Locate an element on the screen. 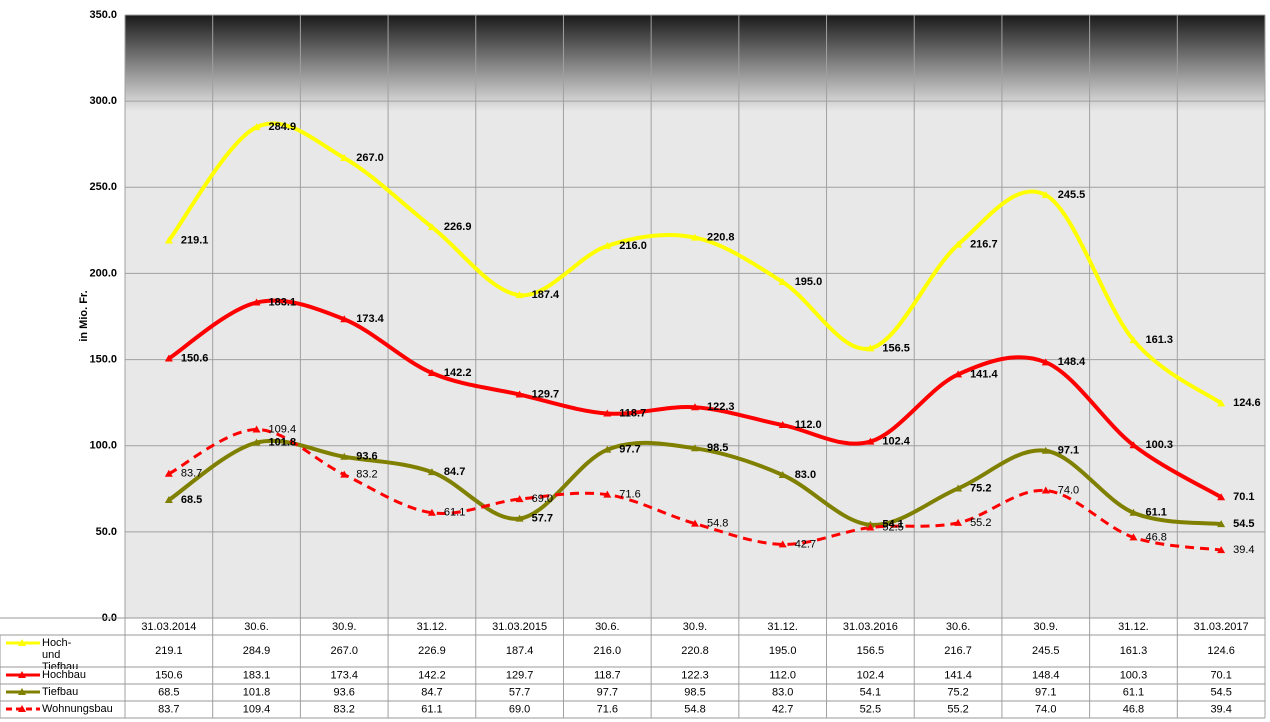 The image size is (1270, 722). data-label: 93.6 is located at coordinates (366, 457).